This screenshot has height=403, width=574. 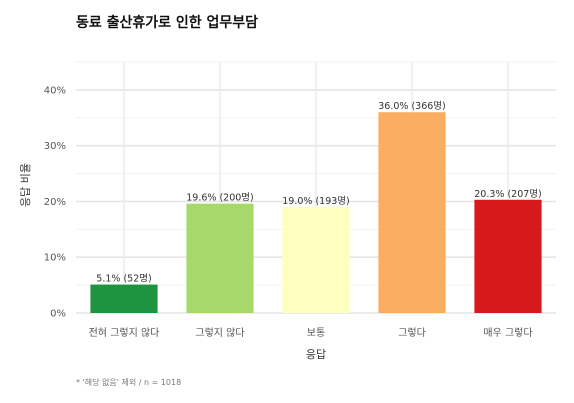 What do you see at coordinates (167, 22) in the screenshot?
I see `chart-title: 동료 출산휴가로 인한 업무부담` at bounding box center [167, 22].